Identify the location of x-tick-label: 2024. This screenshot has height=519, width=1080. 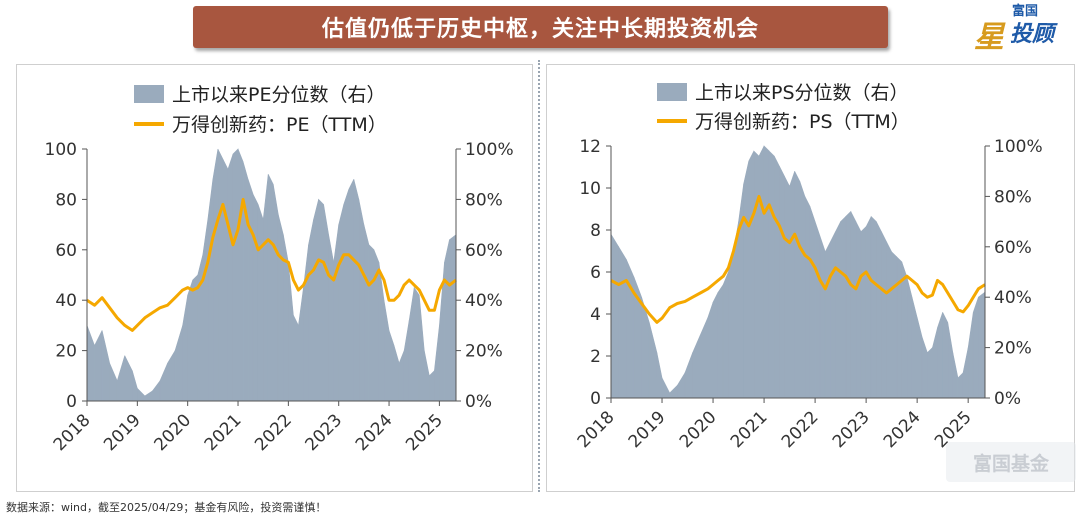
(902, 429).